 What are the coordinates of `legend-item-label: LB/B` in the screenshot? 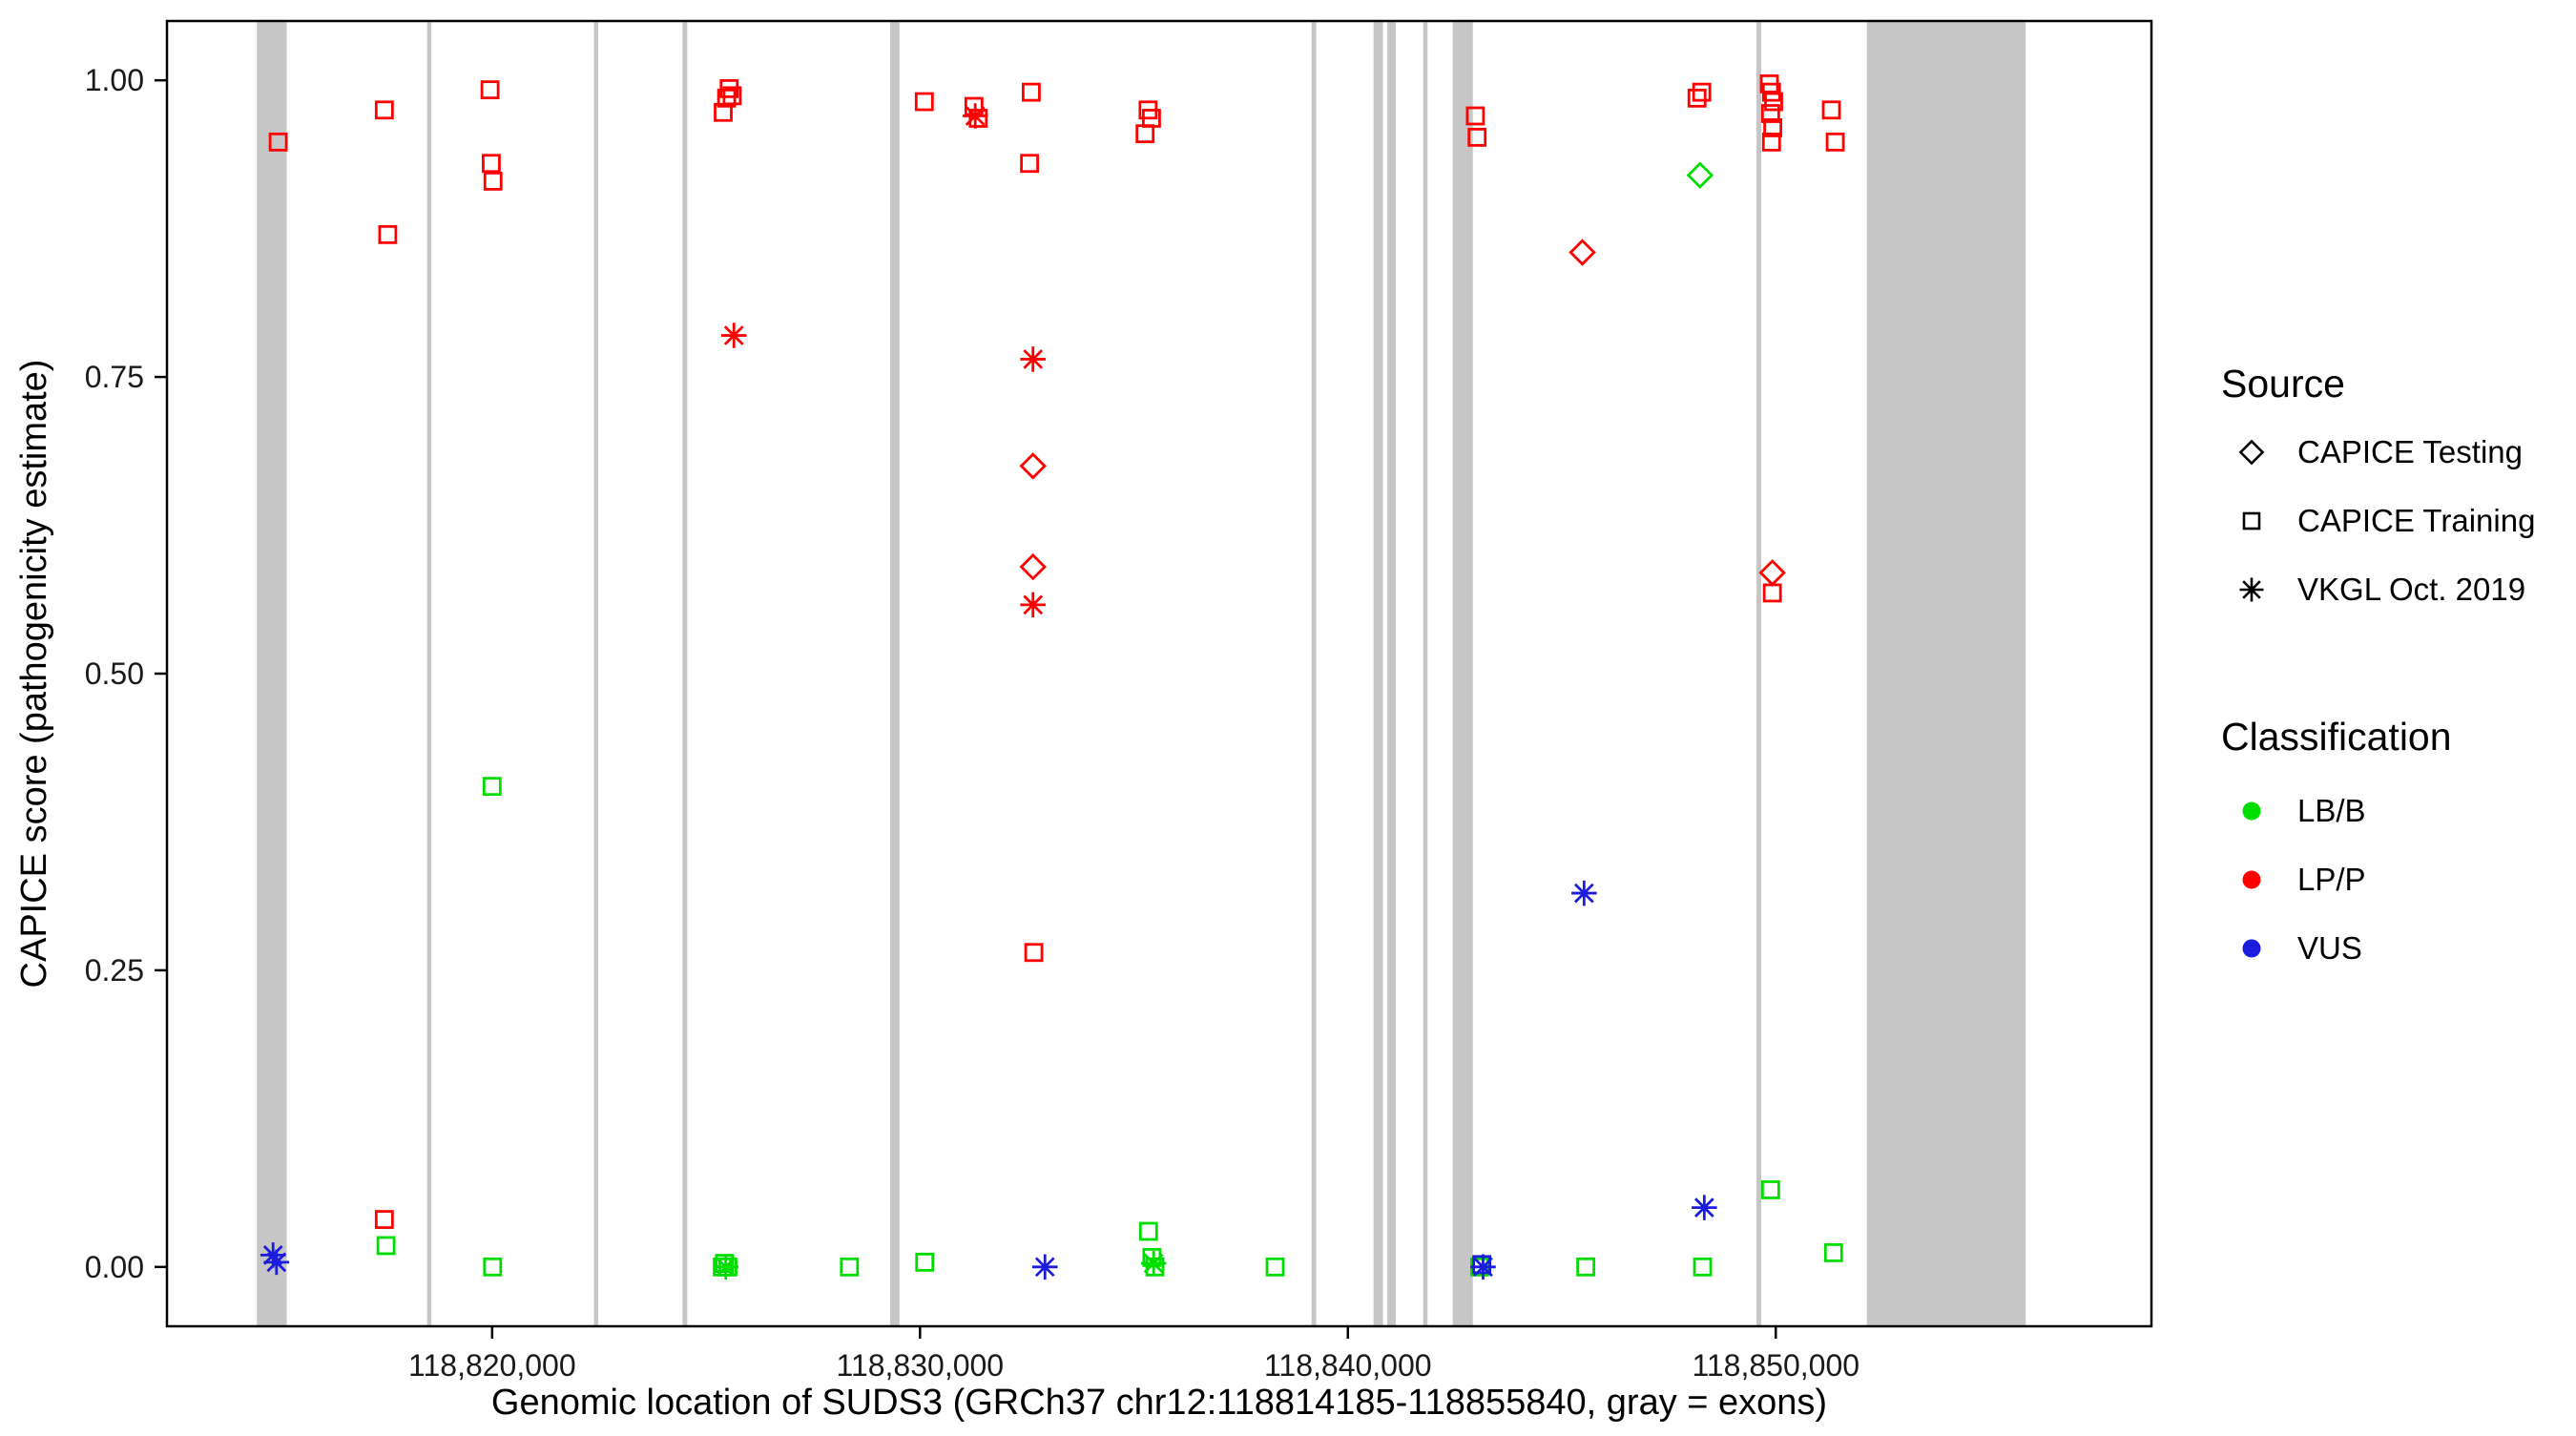 It's located at (2331, 810).